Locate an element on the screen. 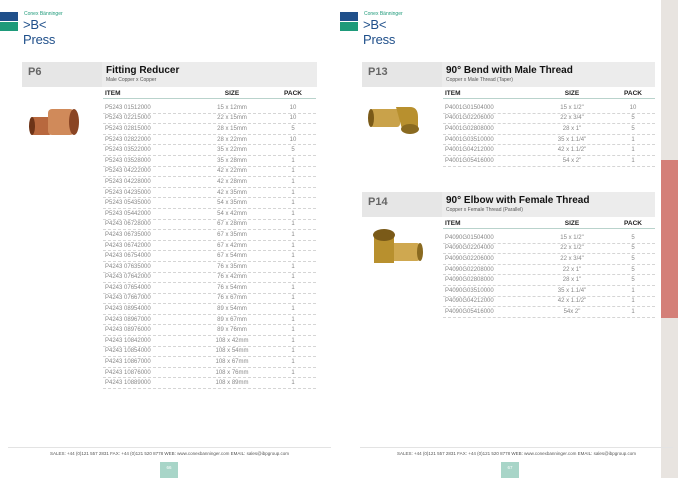  item-code: P4001G03510000 is located at coordinates (469, 139).